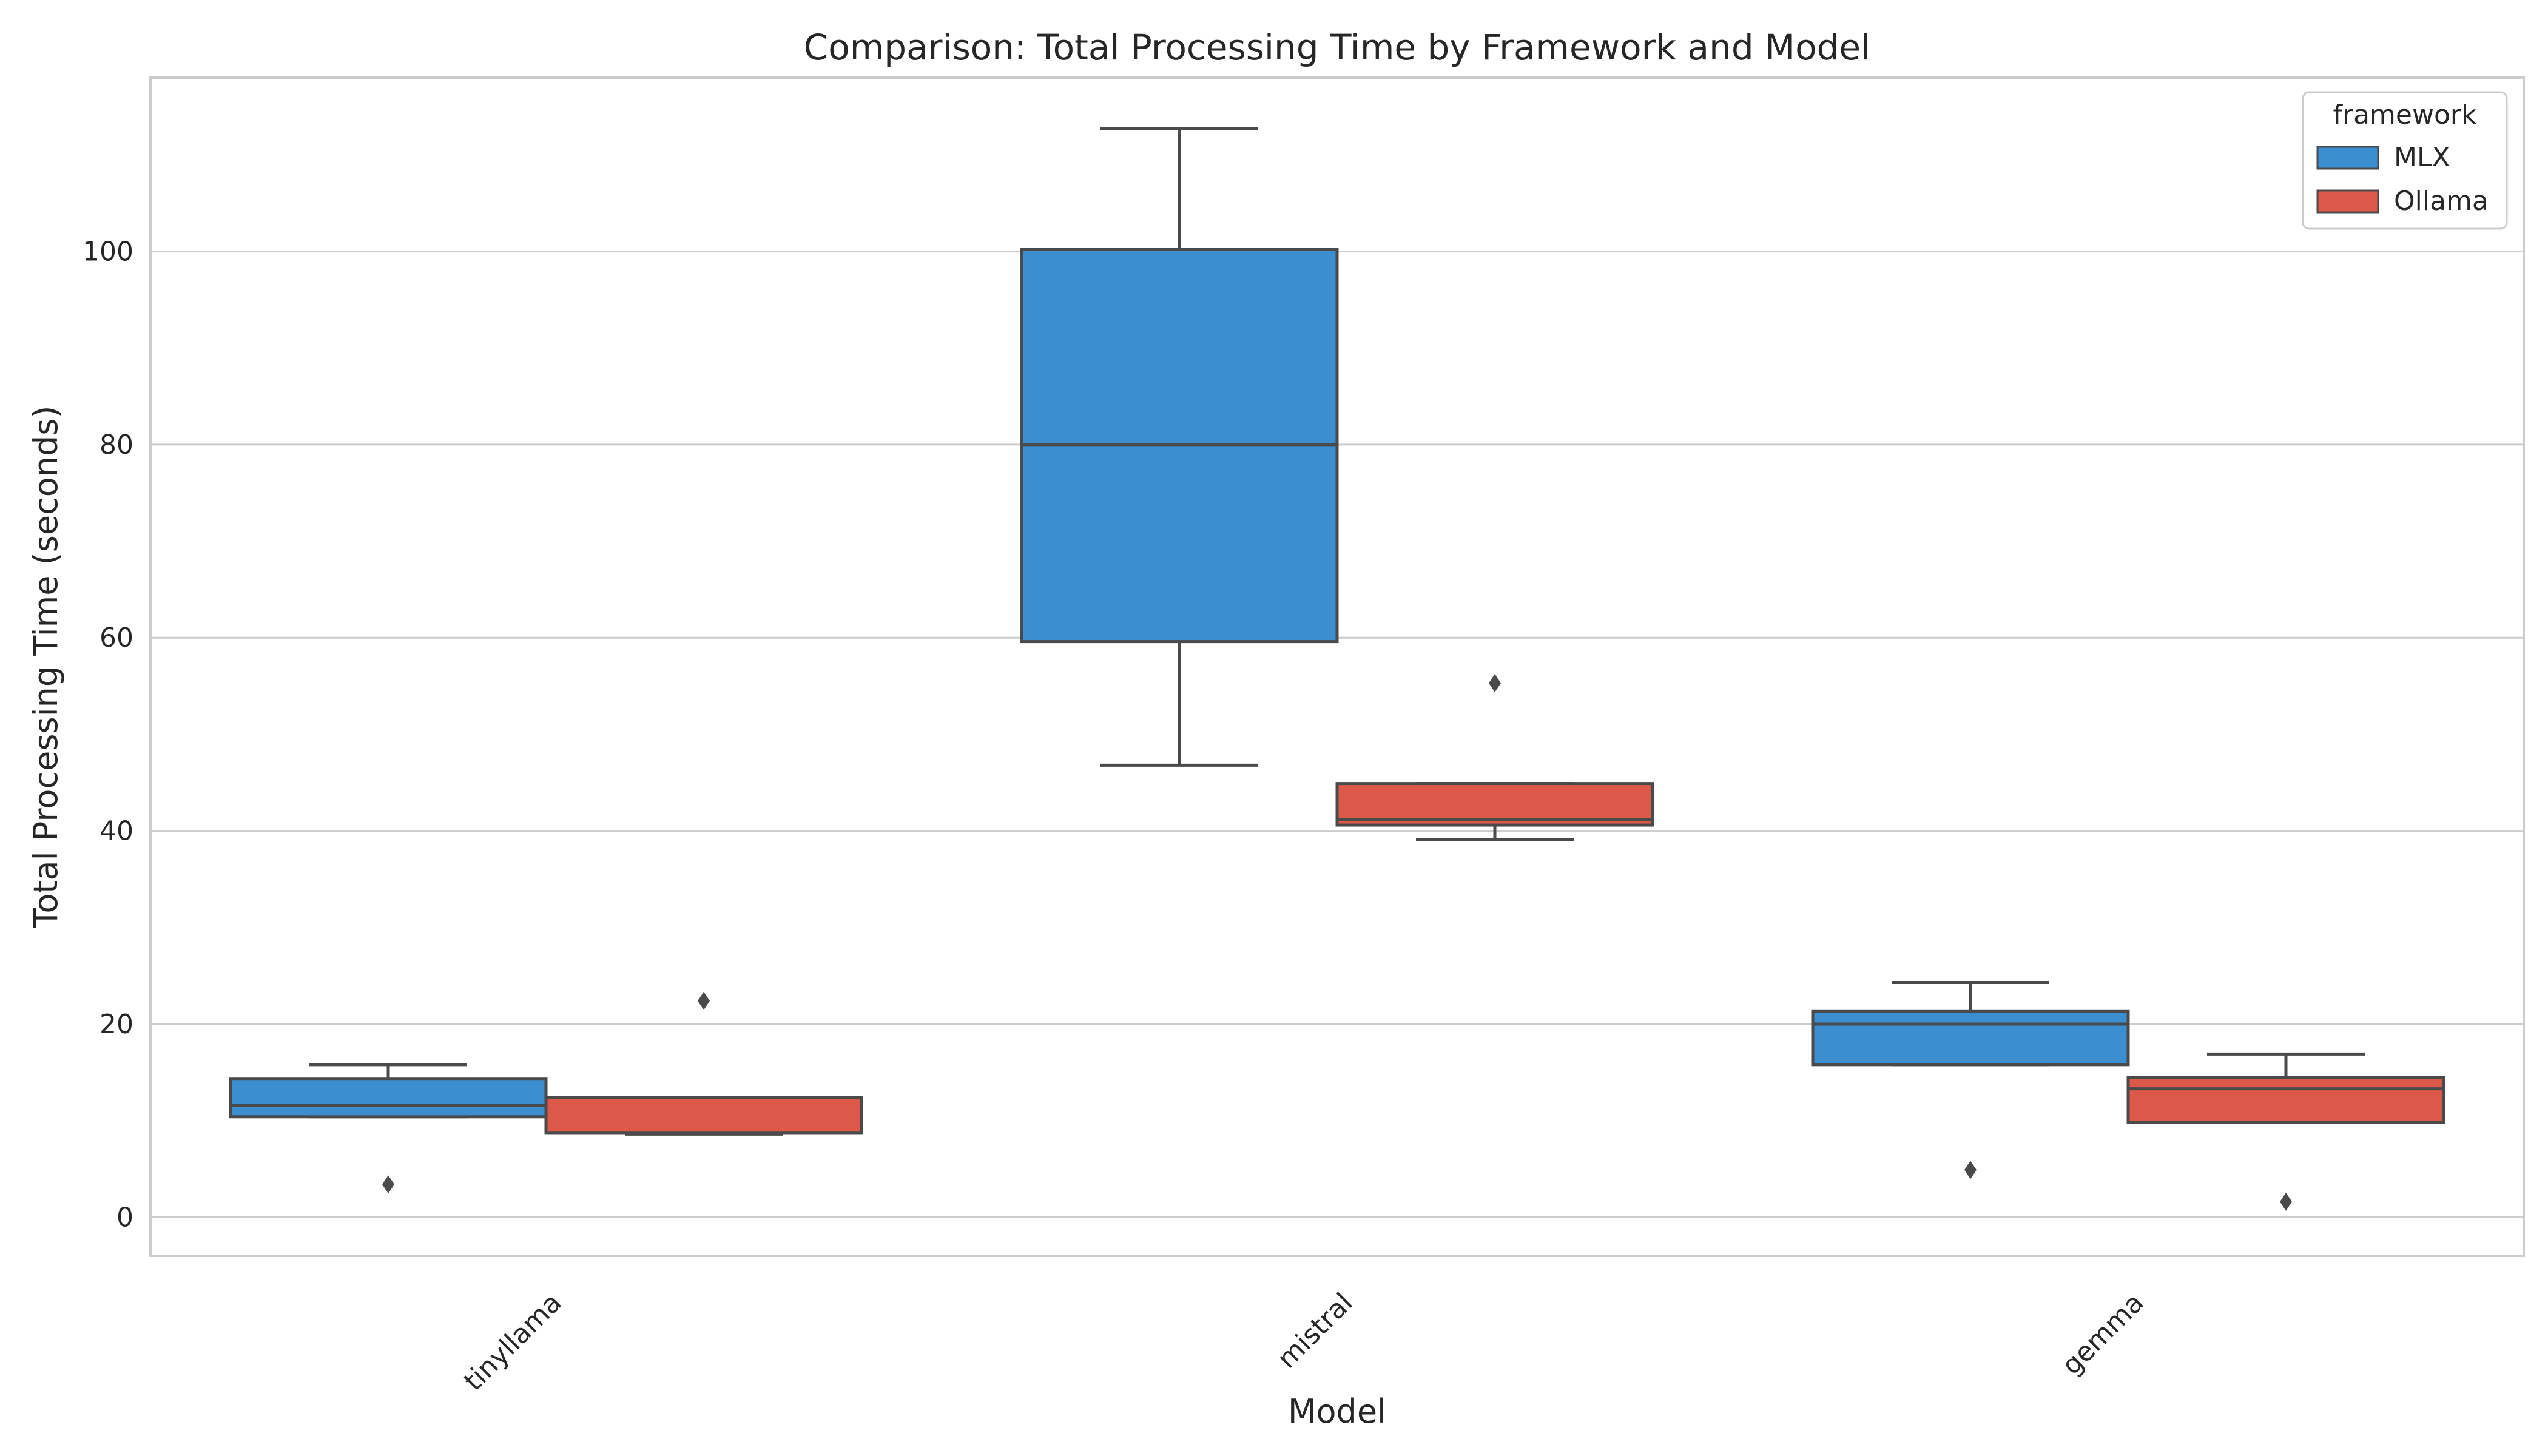  What do you see at coordinates (1337, 1411) in the screenshot?
I see `x-axis-label: Model` at bounding box center [1337, 1411].